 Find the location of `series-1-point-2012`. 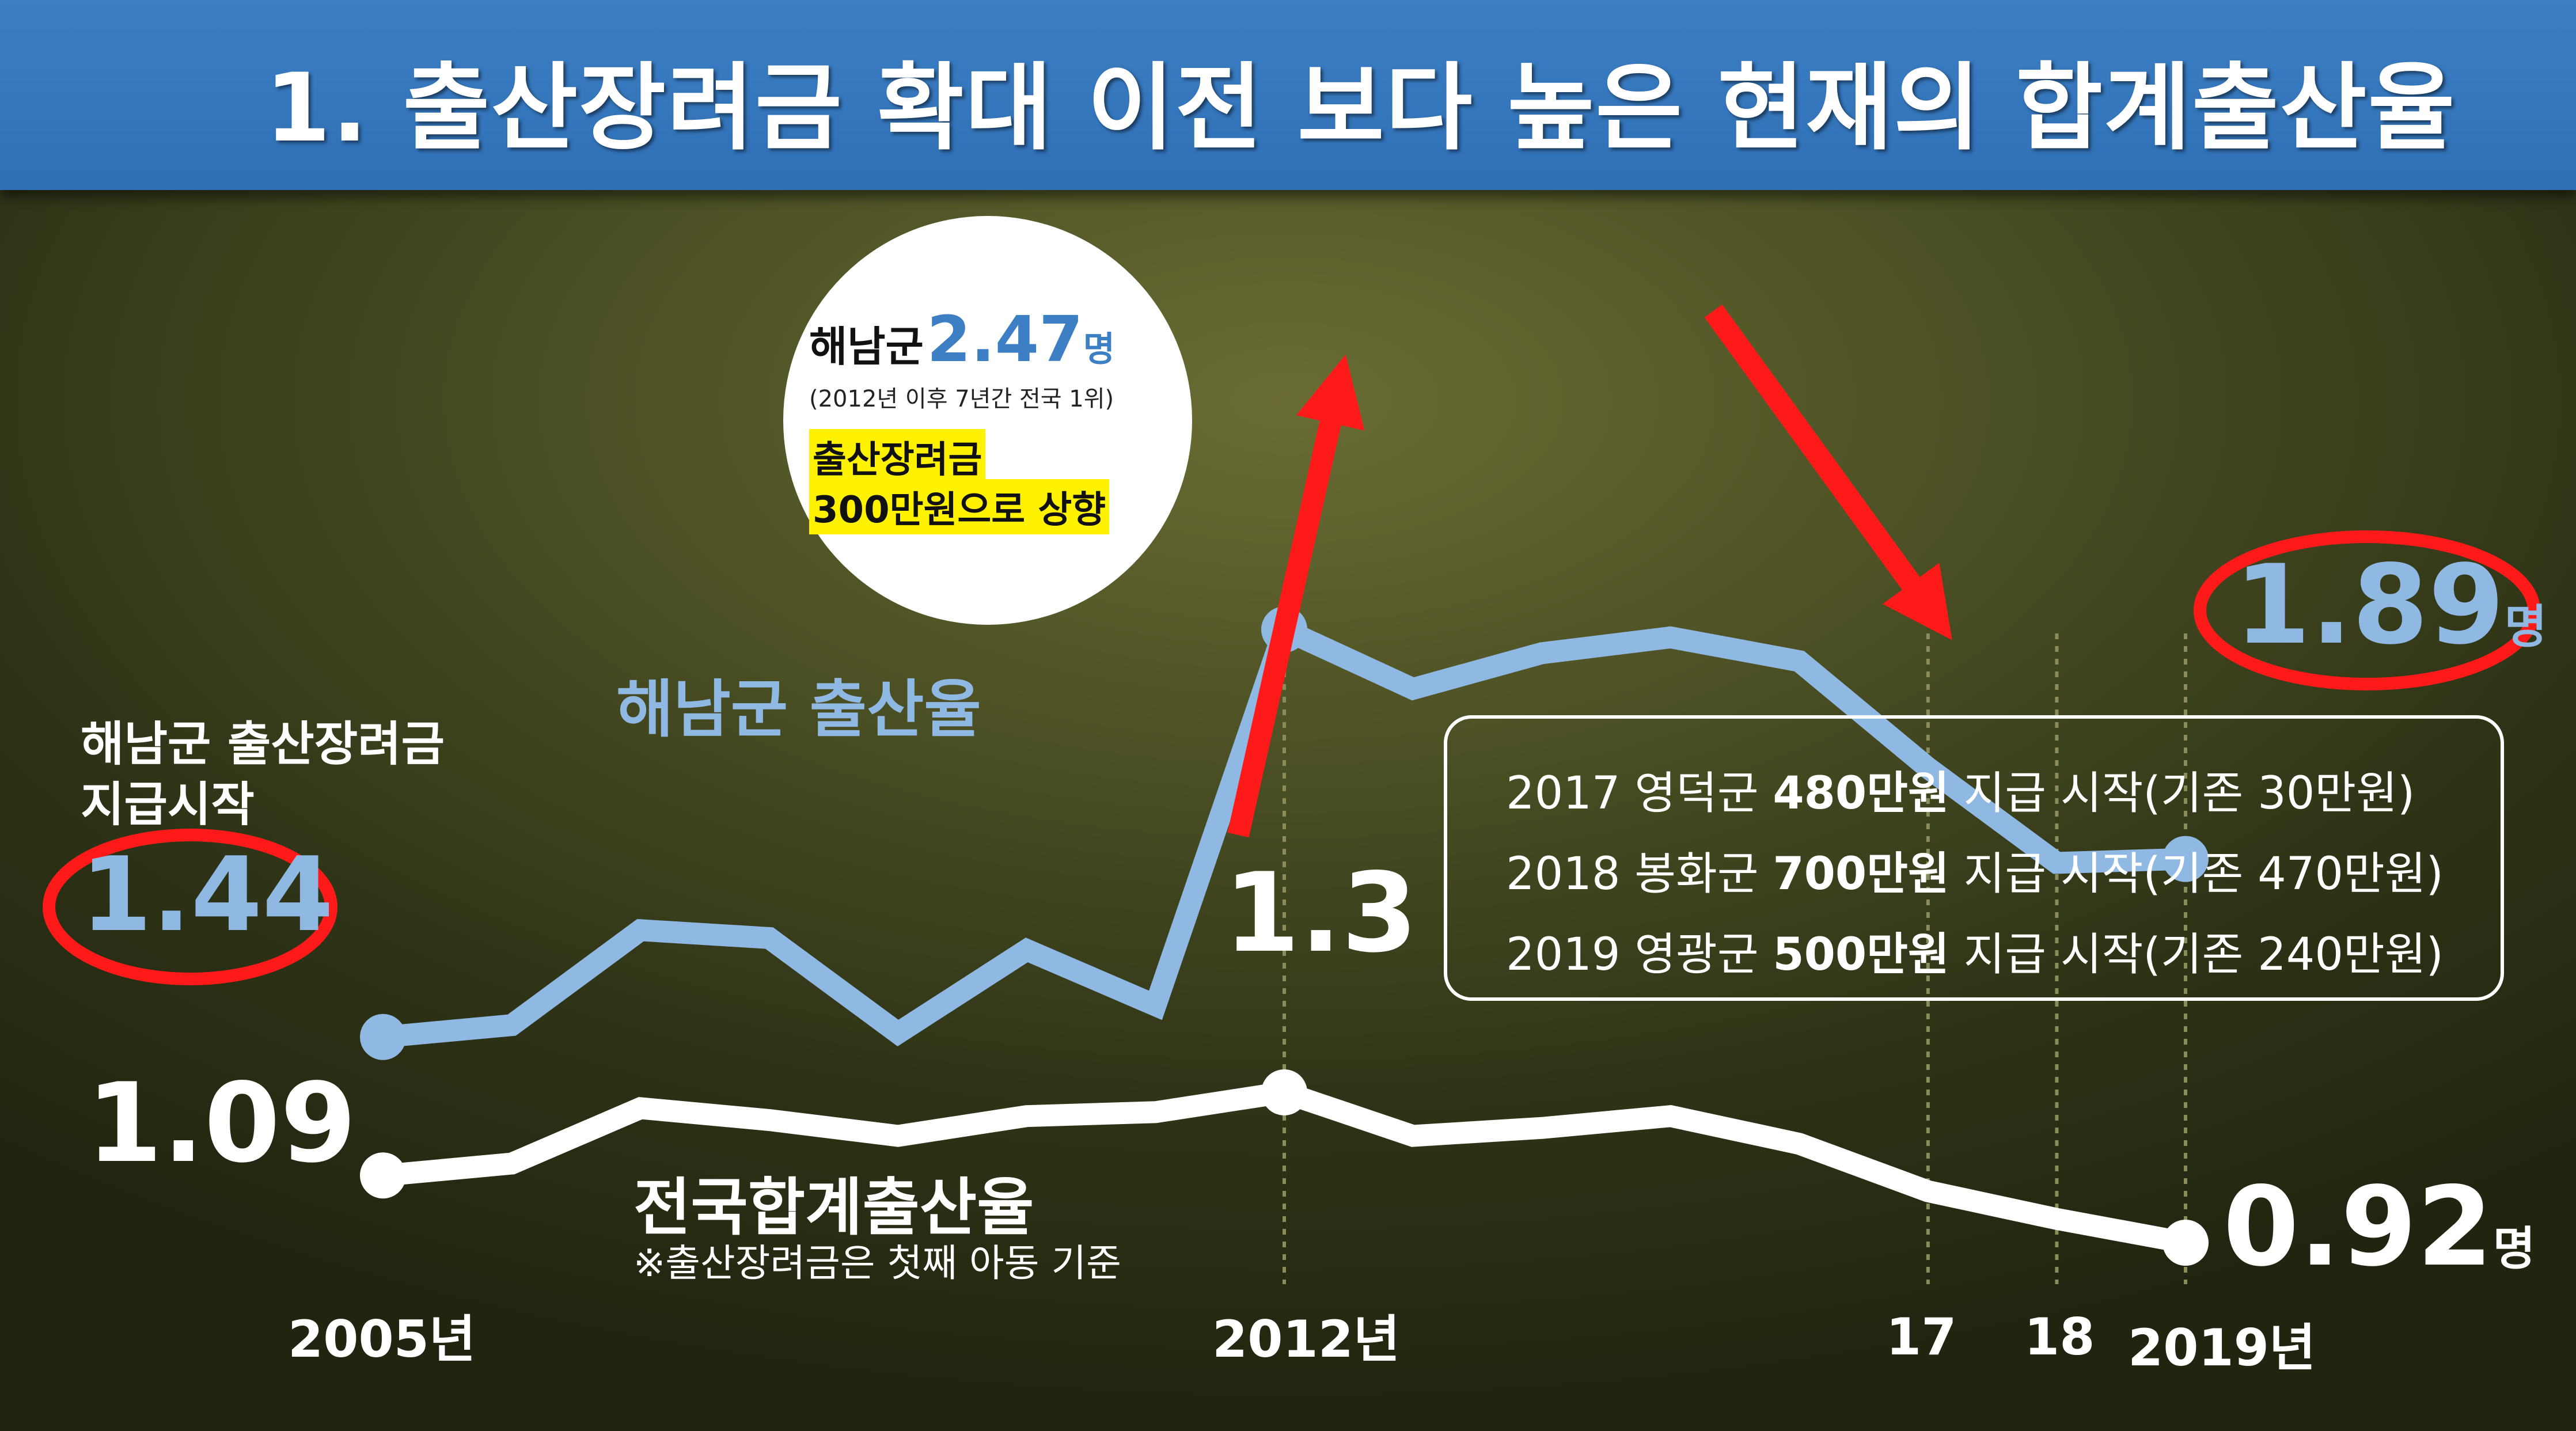

series-1-point-2012 is located at coordinates (1284, 1092).